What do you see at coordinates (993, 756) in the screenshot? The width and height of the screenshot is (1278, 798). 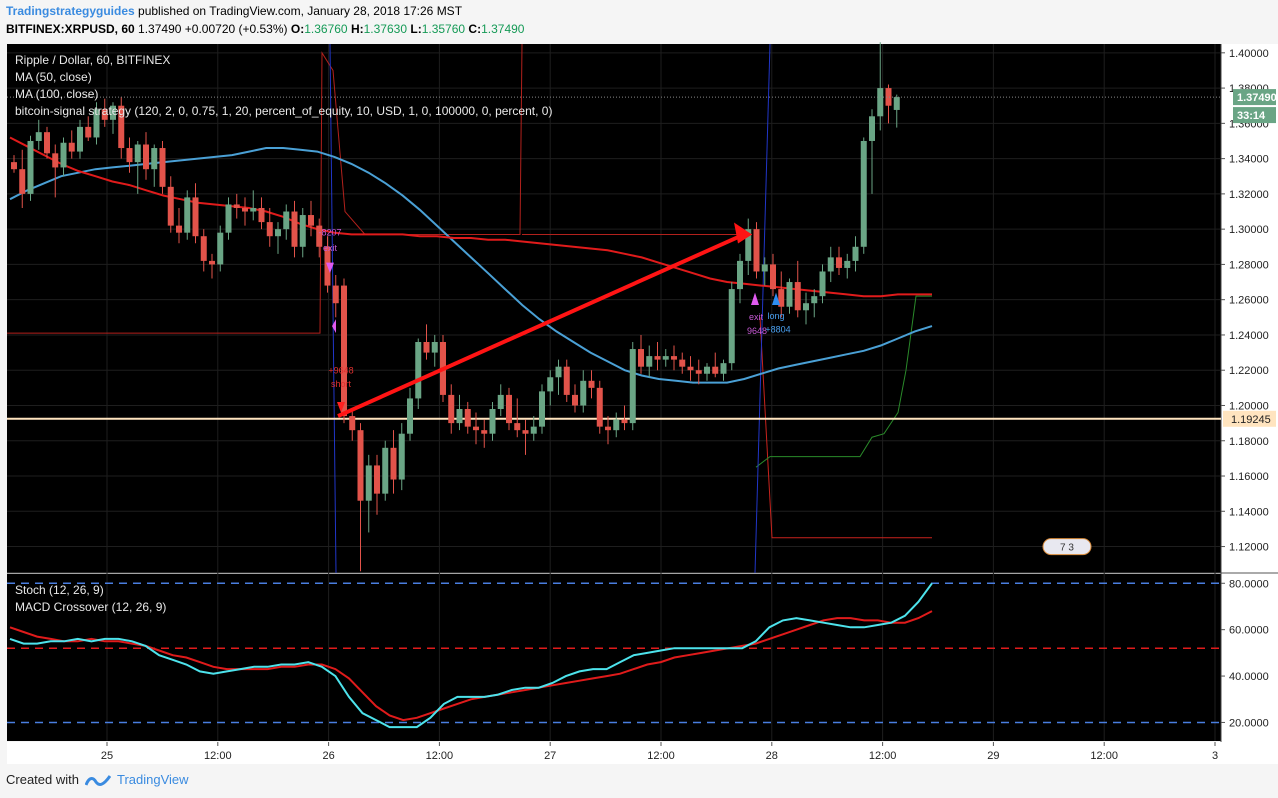 I see `x-tick-label: 29` at bounding box center [993, 756].